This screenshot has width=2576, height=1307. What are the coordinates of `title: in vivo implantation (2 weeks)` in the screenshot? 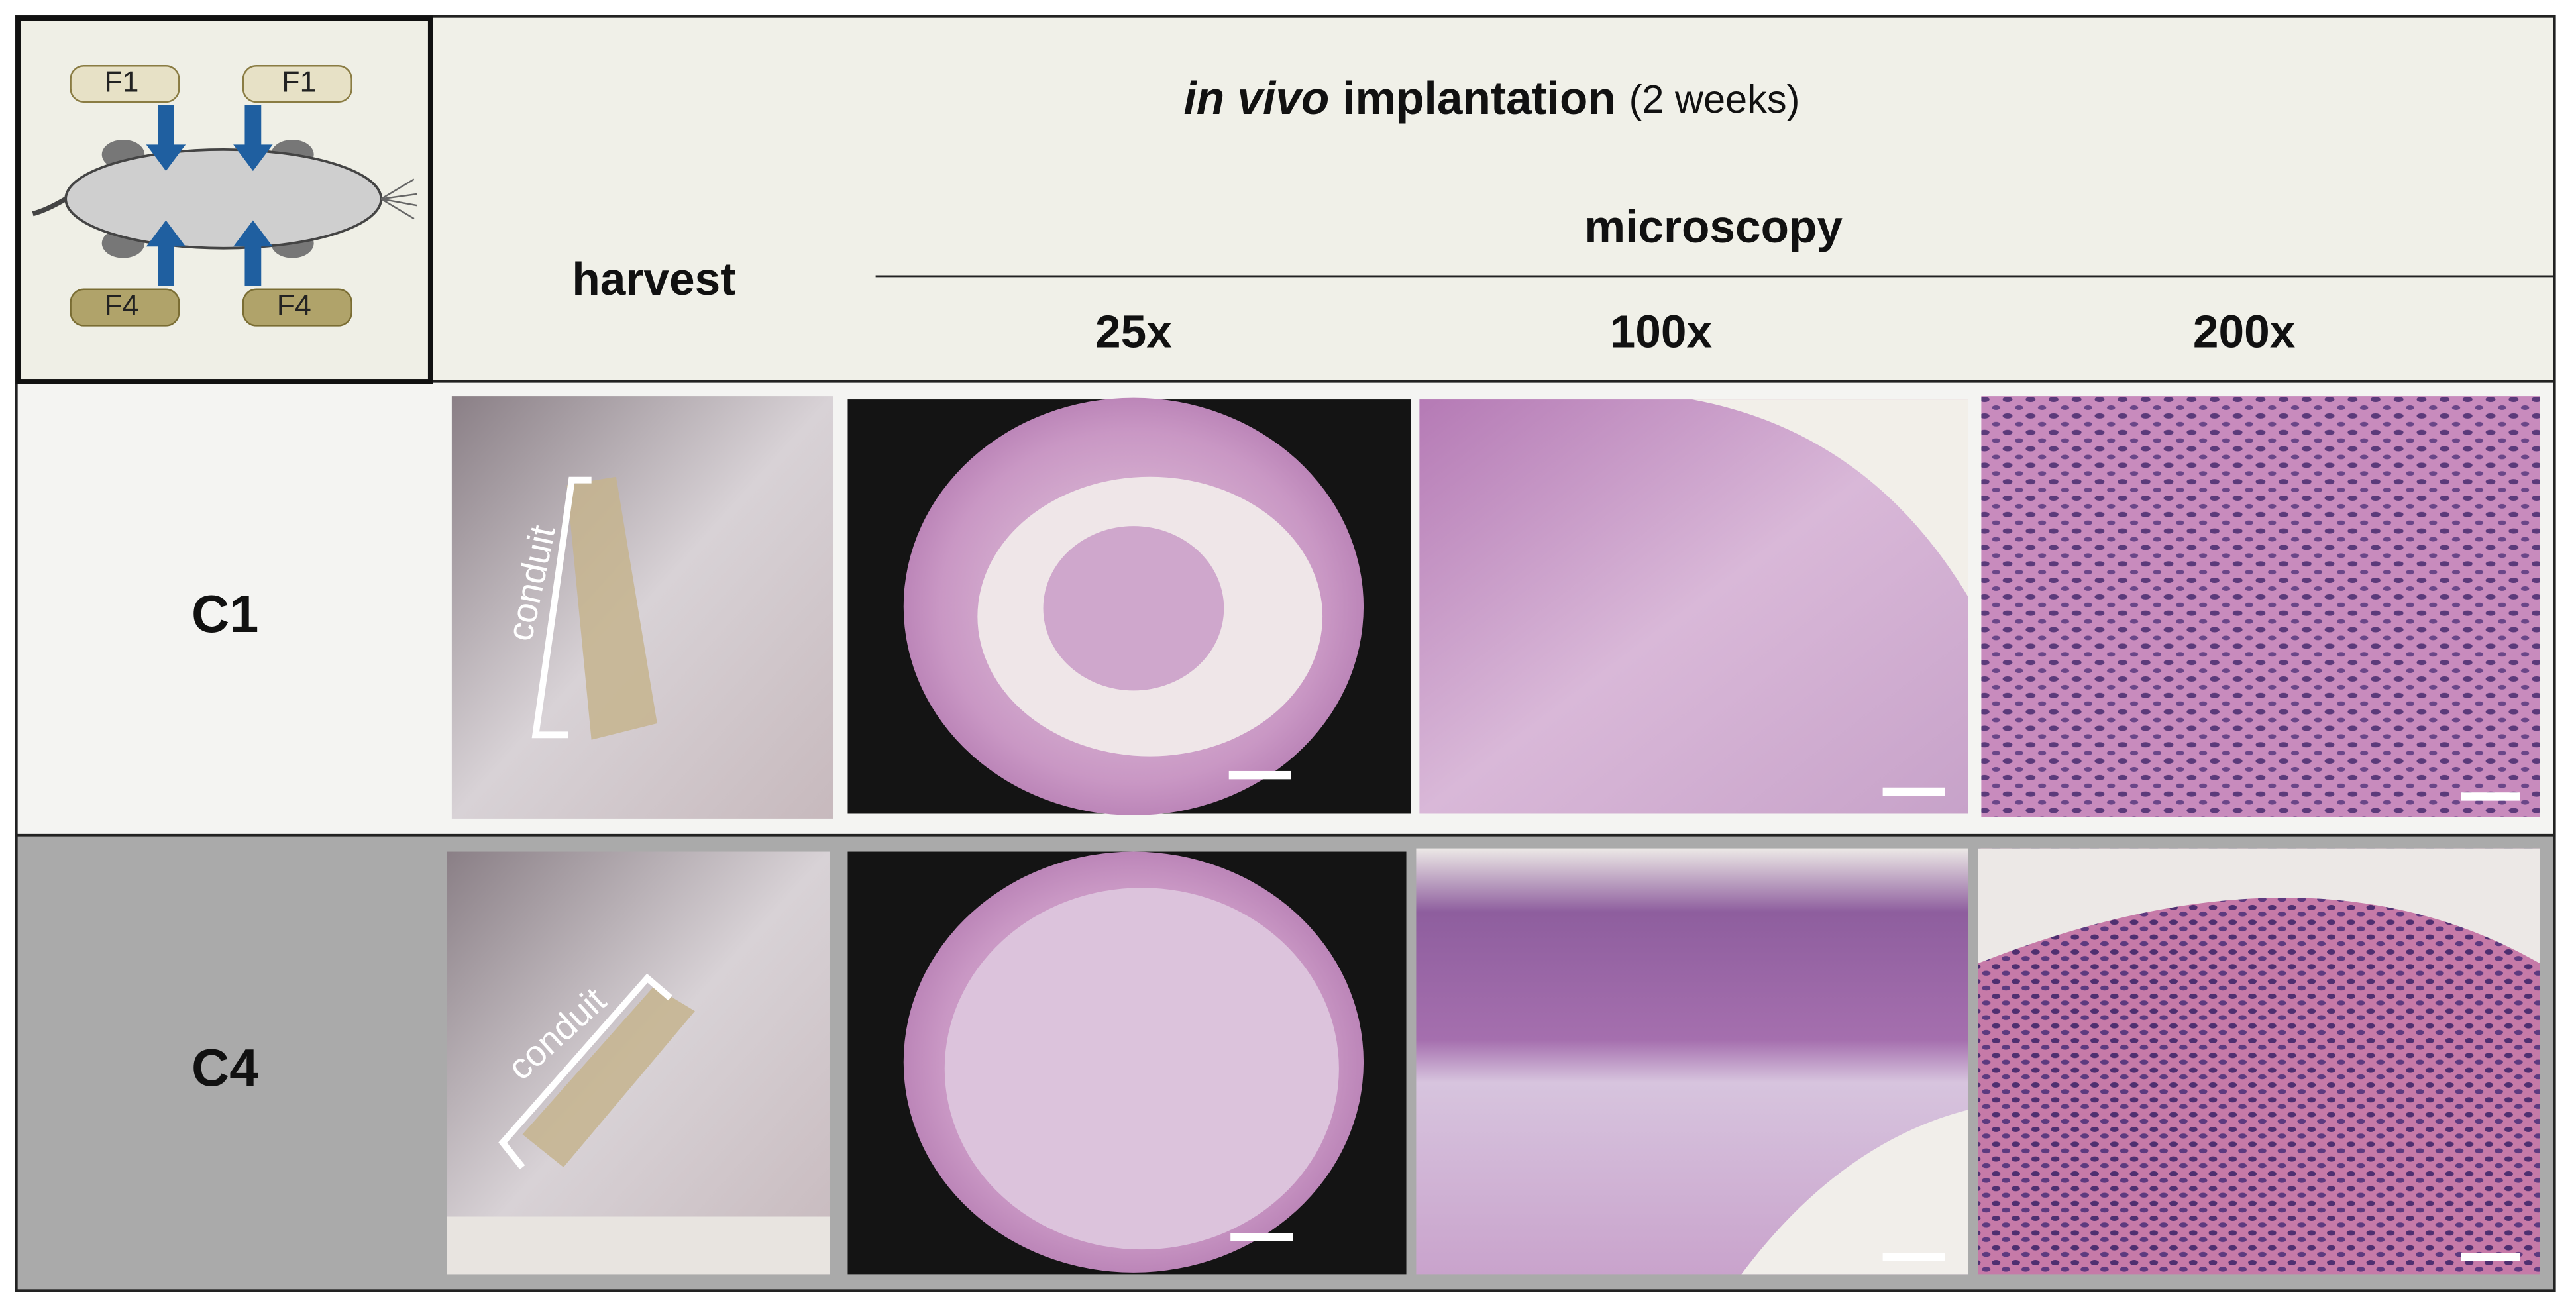 It's located at (1491, 98).